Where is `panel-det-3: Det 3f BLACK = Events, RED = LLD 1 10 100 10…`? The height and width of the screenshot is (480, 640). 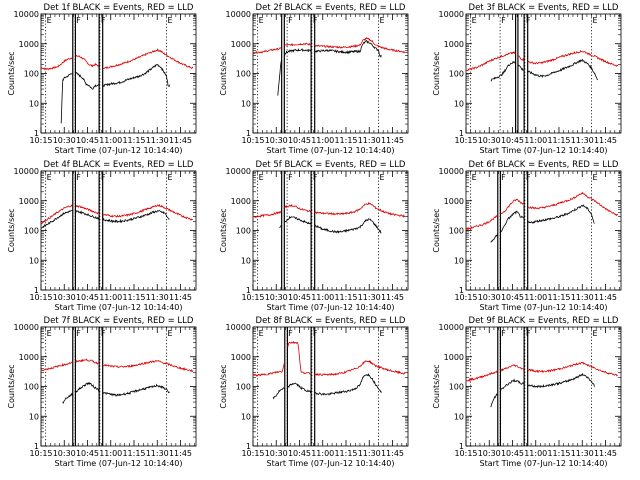 panel-det-3: Det 3f BLACK = Events, RED = LLD 1 10 100 10… is located at coordinates (527, 79).